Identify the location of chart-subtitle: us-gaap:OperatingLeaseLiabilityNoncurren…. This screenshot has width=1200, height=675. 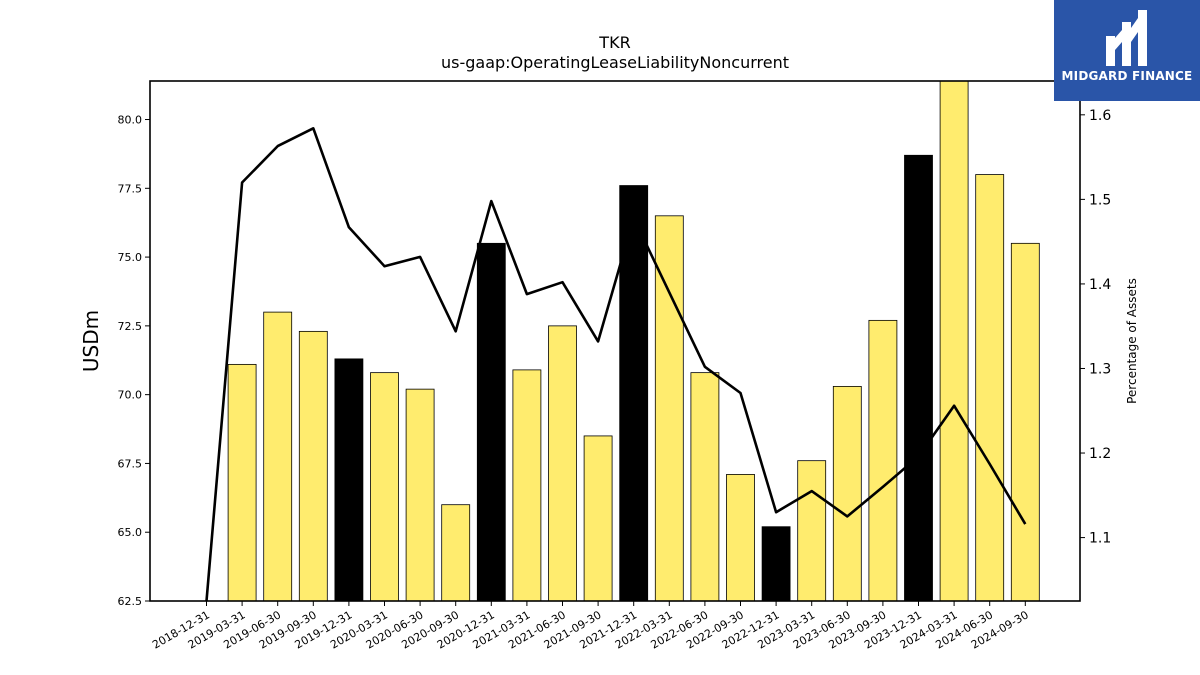
(615, 62).